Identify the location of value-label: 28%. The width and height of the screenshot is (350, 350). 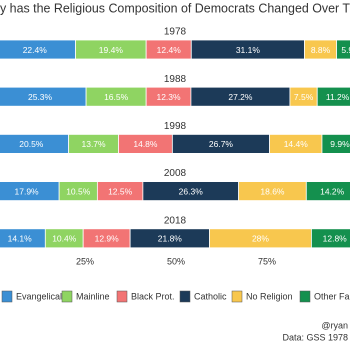
(260, 239).